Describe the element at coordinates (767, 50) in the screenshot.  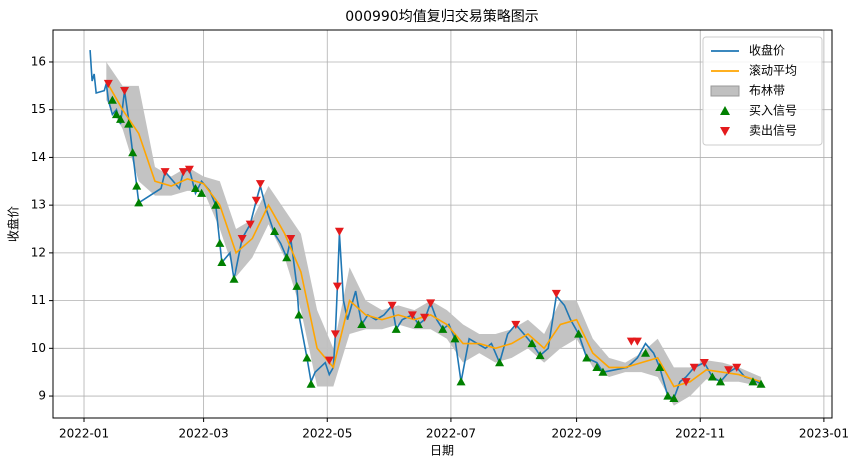
I see `legend-label: 收盘价` at that location.